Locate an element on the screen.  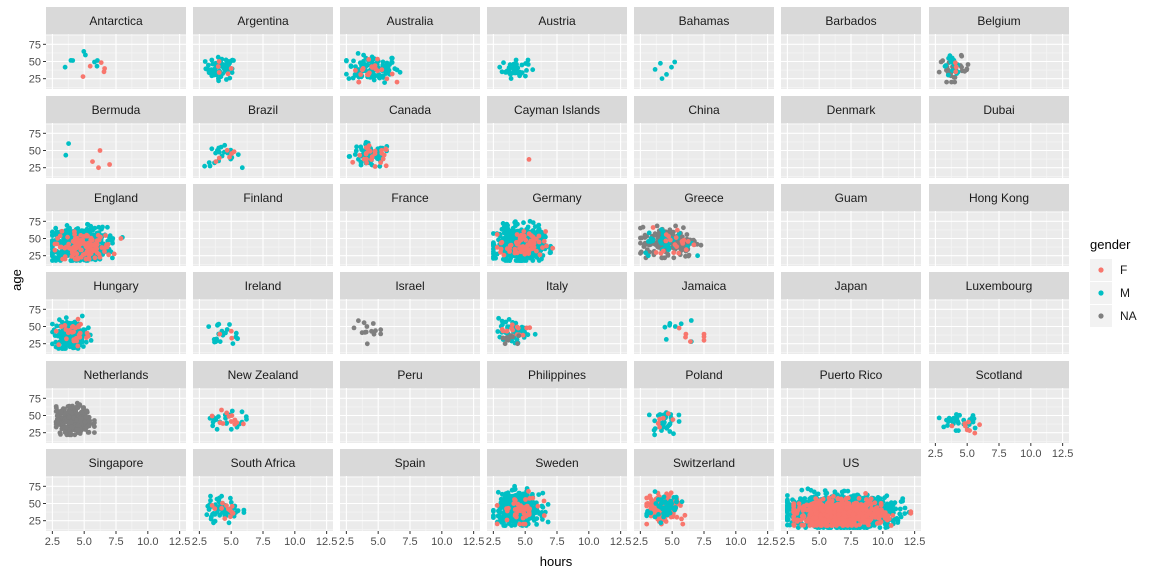
facet-panel: Guam is located at coordinates (851, 225).